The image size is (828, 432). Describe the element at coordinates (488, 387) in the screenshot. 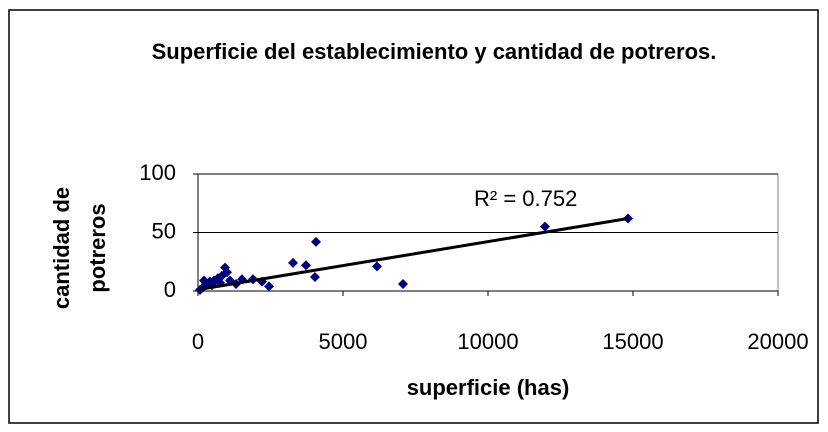

I see `x-axis-label: superficie (has)` at that location.